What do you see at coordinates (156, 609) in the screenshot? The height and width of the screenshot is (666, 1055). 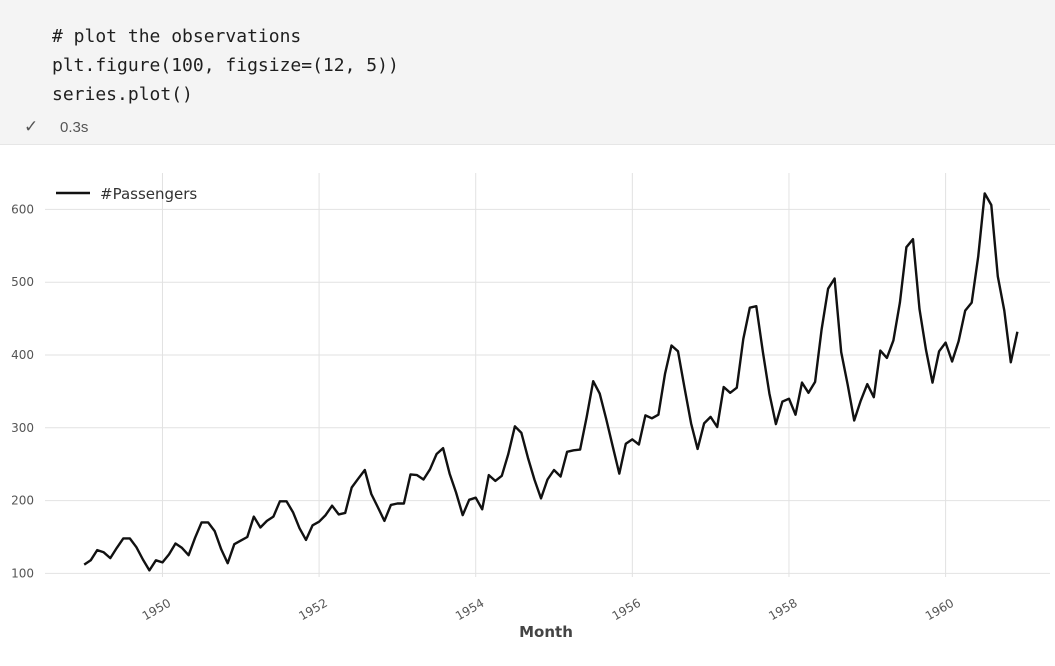 I see `x-tick-label: 1950` at bounding box center [156, 609].